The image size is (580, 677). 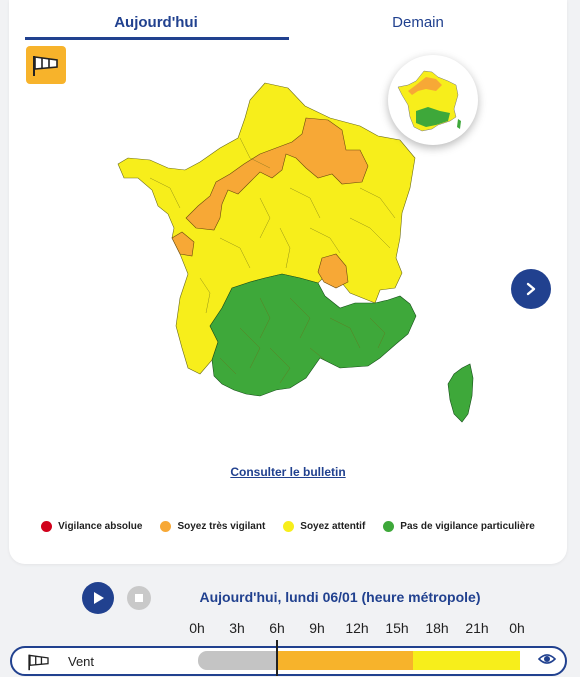 I want to click on hour-label: 12h, so click(x=357, y=628).